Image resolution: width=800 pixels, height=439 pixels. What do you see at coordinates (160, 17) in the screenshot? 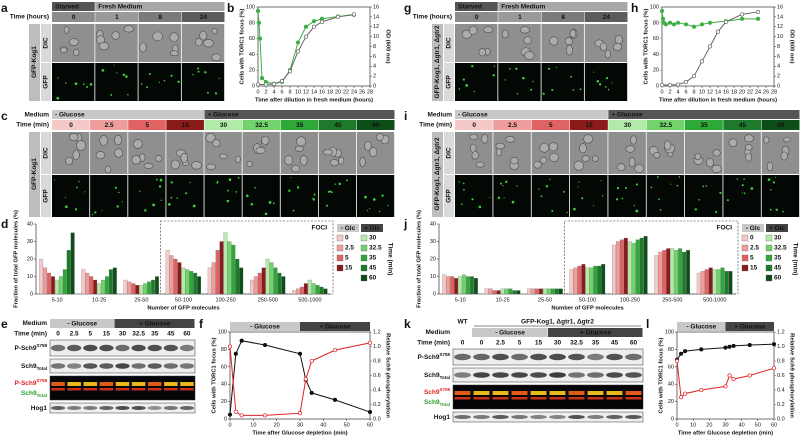
I see `time-label: 8` at bounding box center [160, 17].